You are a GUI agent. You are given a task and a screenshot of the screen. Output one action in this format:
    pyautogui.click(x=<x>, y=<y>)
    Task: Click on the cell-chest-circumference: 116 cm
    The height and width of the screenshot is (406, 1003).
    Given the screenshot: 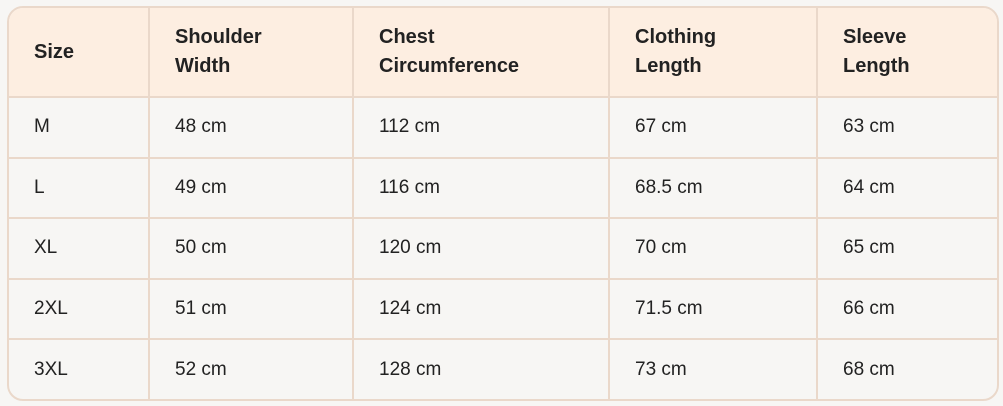 What is the action you would take?
    pyautogui.click(x=481, y=188)
    